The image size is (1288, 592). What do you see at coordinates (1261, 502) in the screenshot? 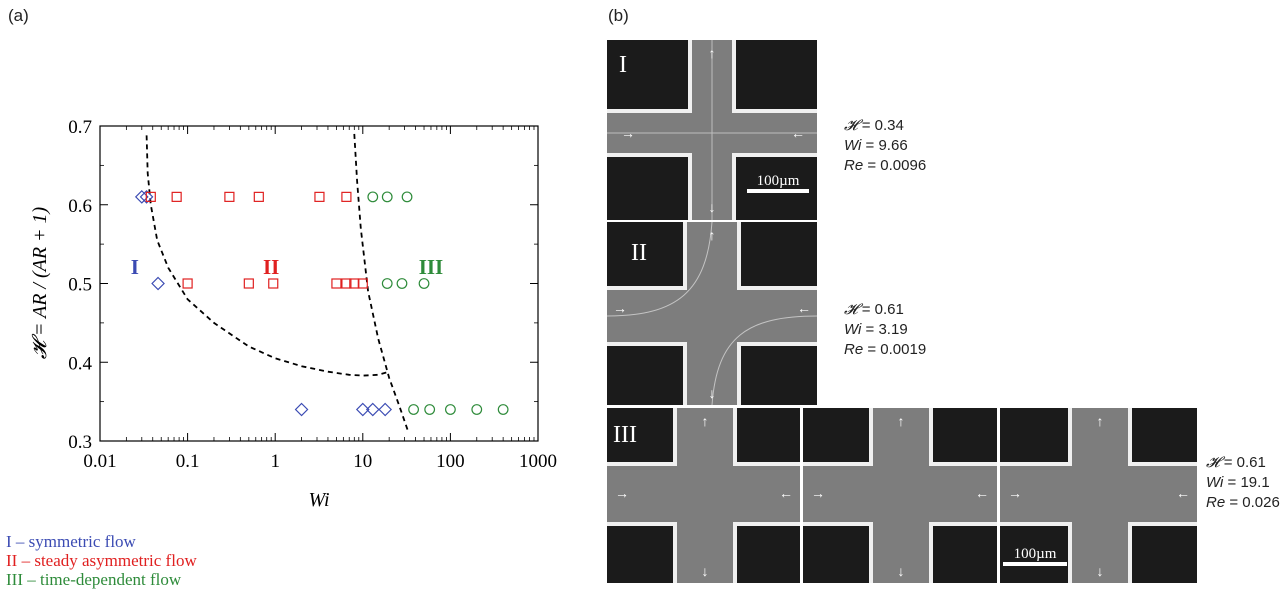
I see `param-Re-value: 0.026` at bounding box center [1261, 502].